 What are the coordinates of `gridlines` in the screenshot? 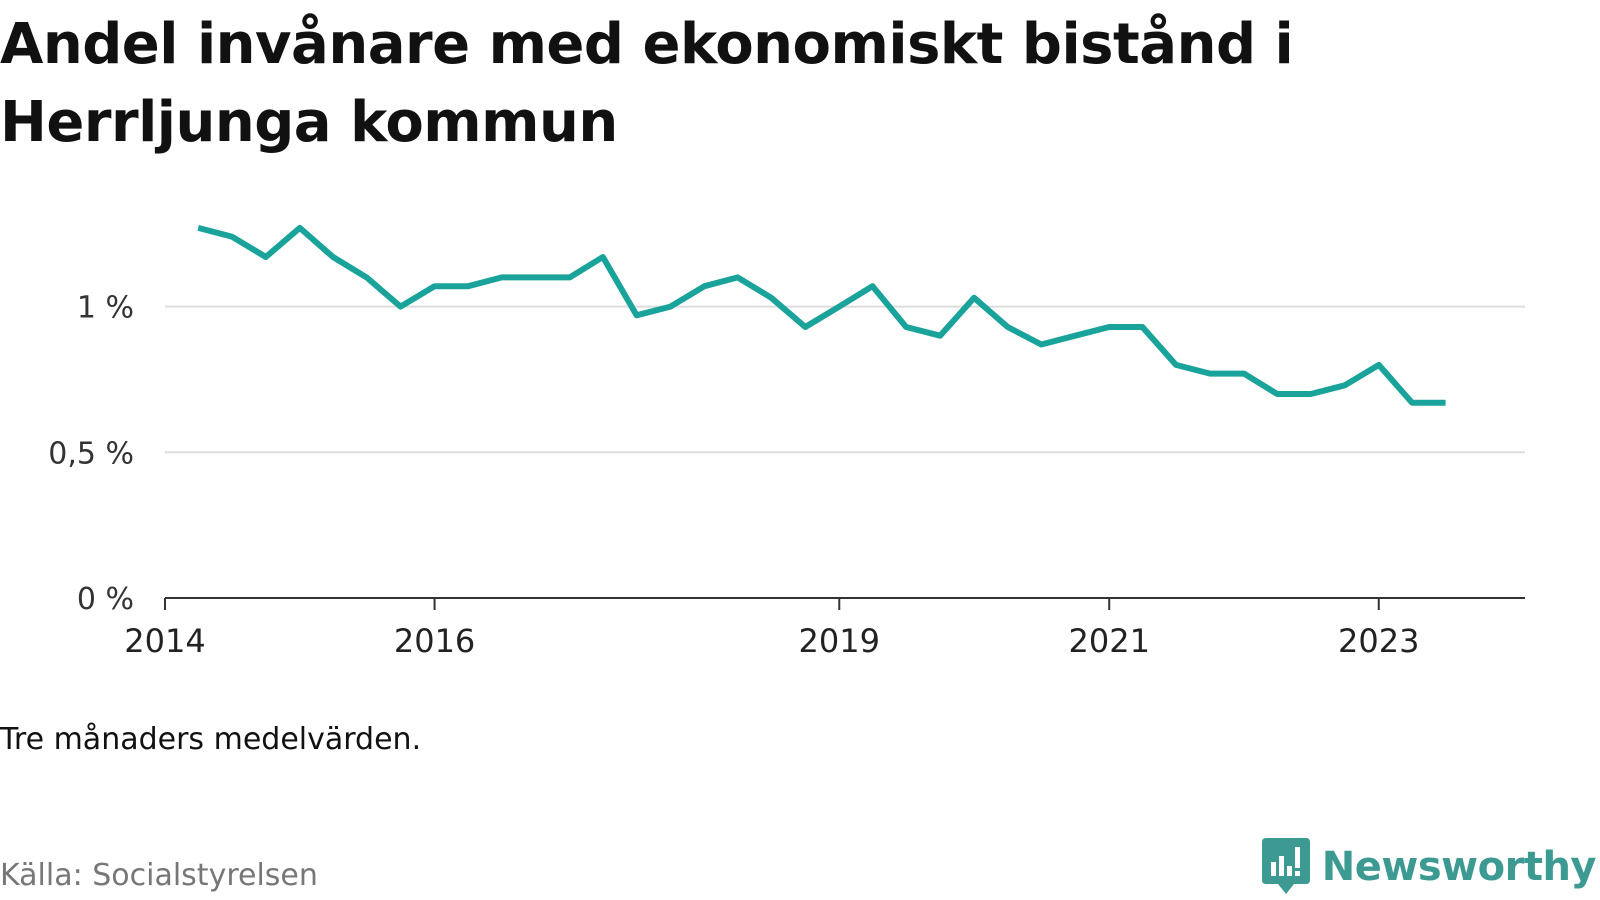 It's located at (845, 379).